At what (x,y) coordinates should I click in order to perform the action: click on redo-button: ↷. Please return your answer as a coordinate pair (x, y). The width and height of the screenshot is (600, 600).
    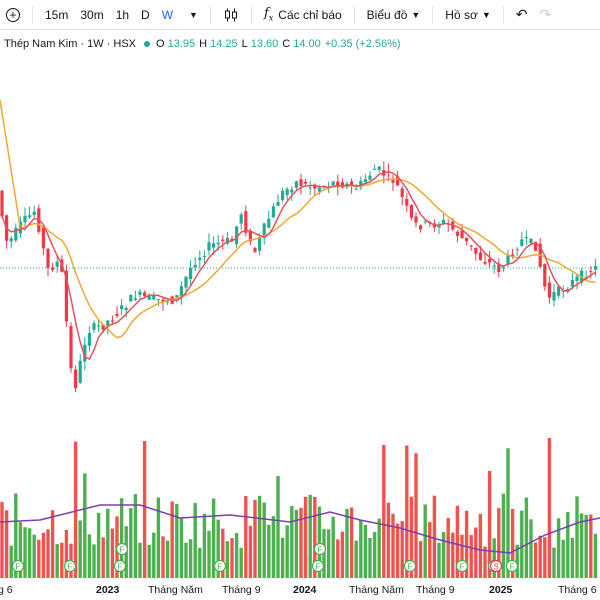
    Looking at the image, I should click on (546, 15).